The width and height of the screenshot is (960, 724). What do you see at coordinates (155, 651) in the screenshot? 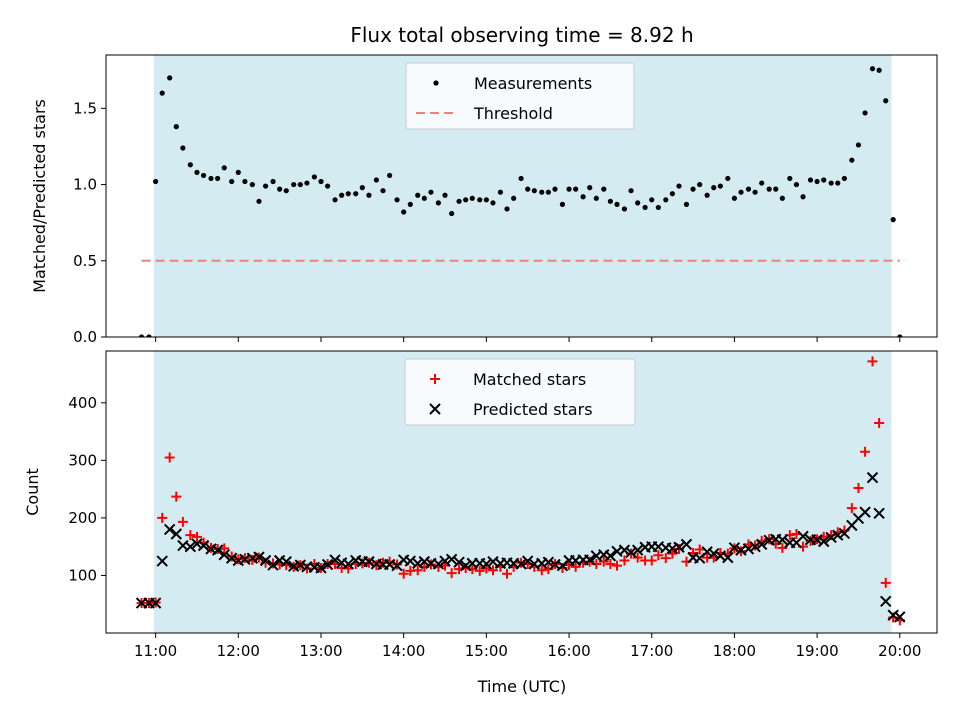
I see `x-tick-label: 11:00` at bounding box center [155, 651].